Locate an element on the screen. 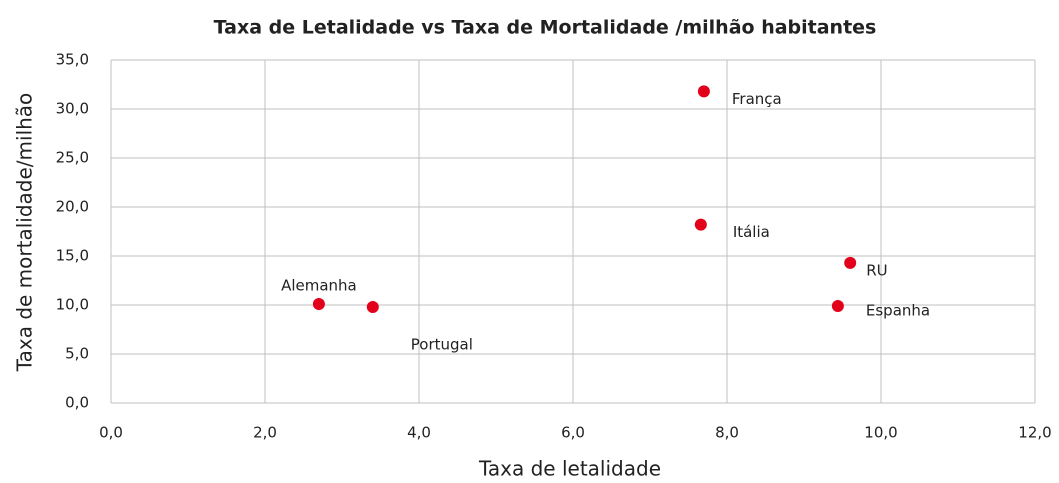 This screenshot has height=483, width=1059. x-tick-label: 2,0 is located at coordinates (265, 433).